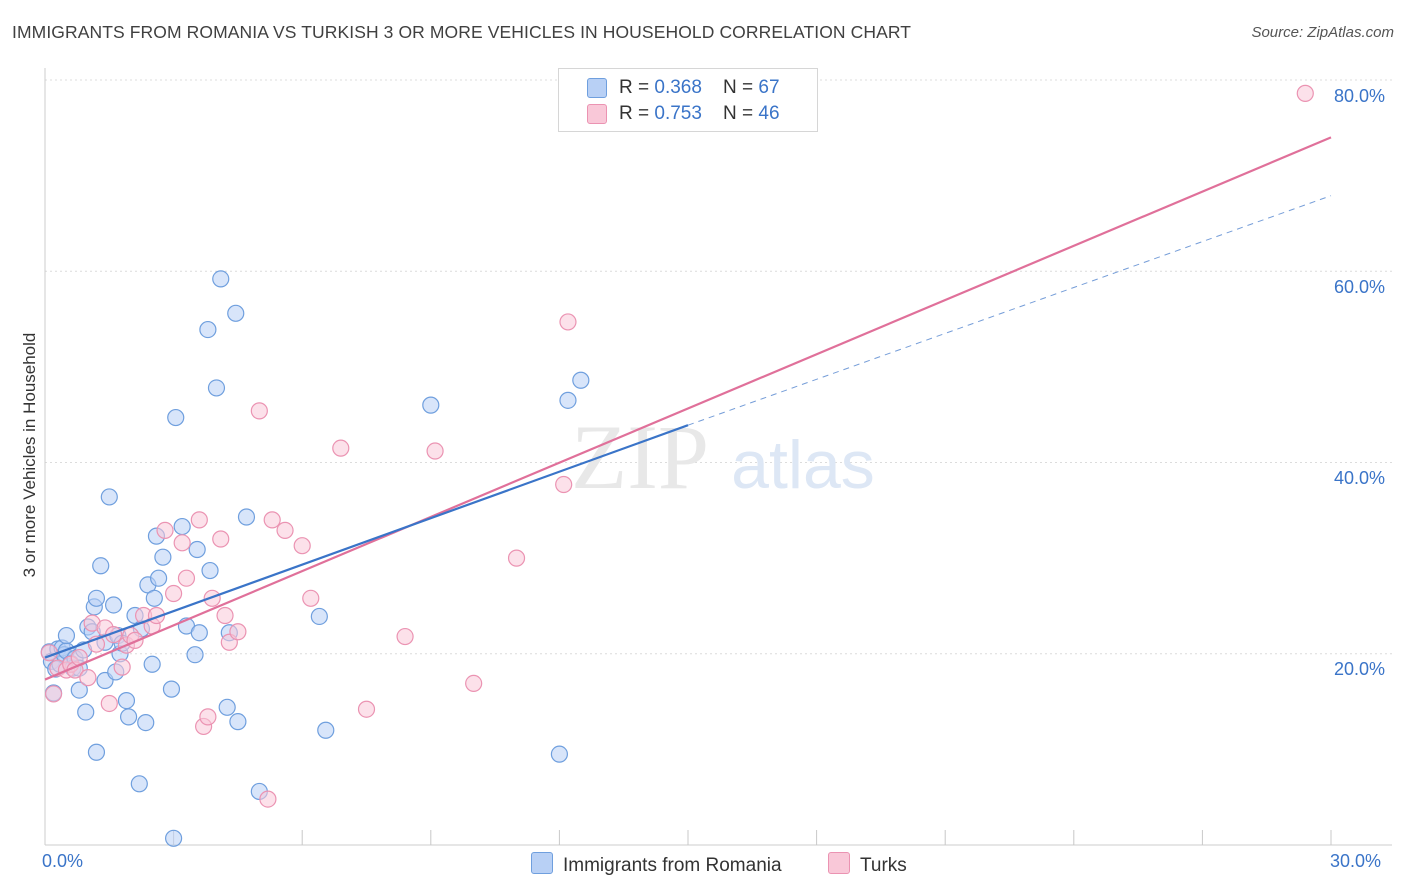 This screenshot has width=1406, height=892. I want to click on bottom-legend-swatch-turks, so click(839, 863).